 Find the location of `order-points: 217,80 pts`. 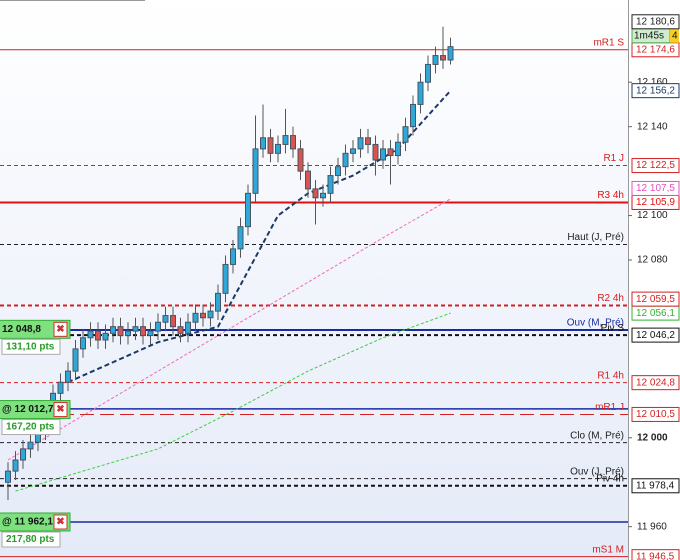

order-points: 217,80 pts is located at coordinates (30, 539).